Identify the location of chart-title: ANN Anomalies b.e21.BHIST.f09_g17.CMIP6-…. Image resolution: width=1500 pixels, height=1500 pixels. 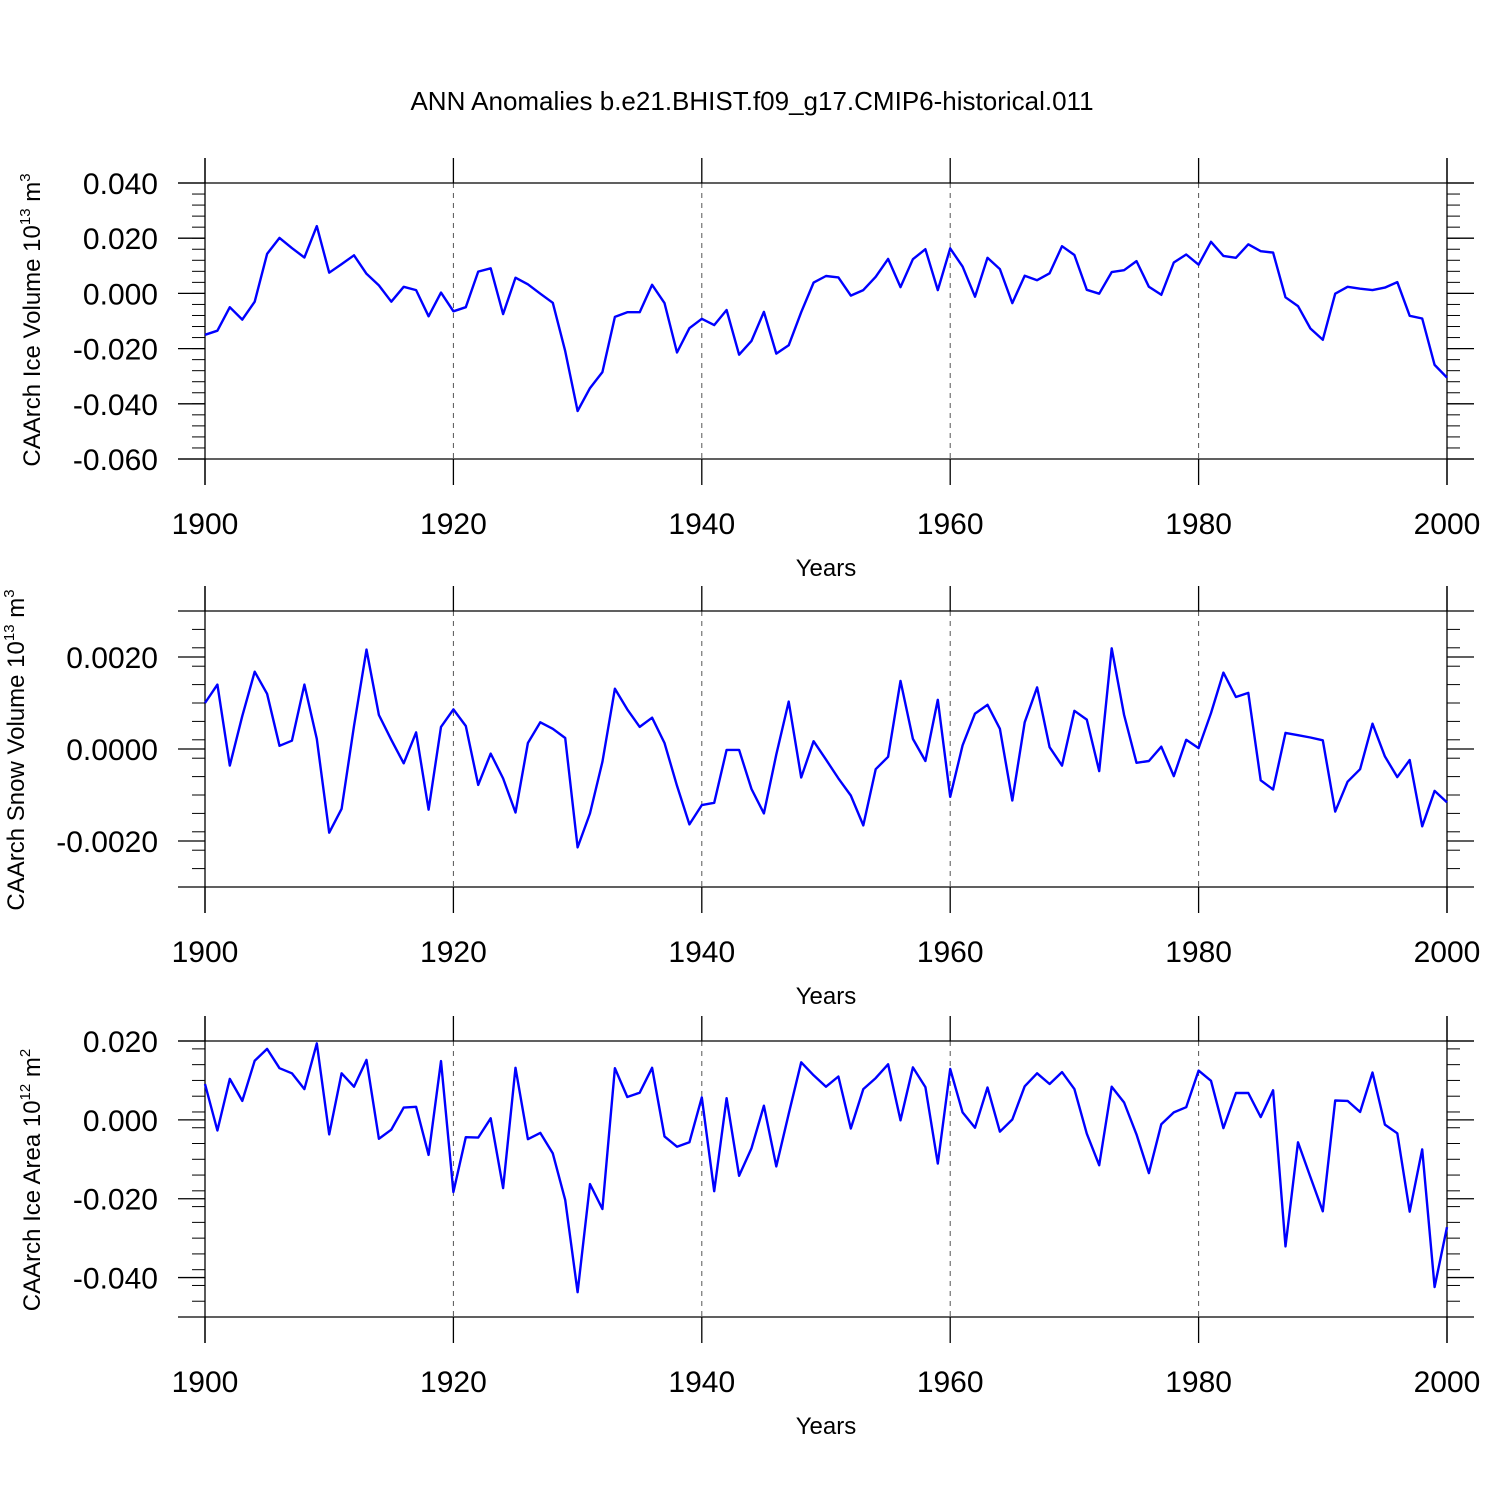
(751, 101).